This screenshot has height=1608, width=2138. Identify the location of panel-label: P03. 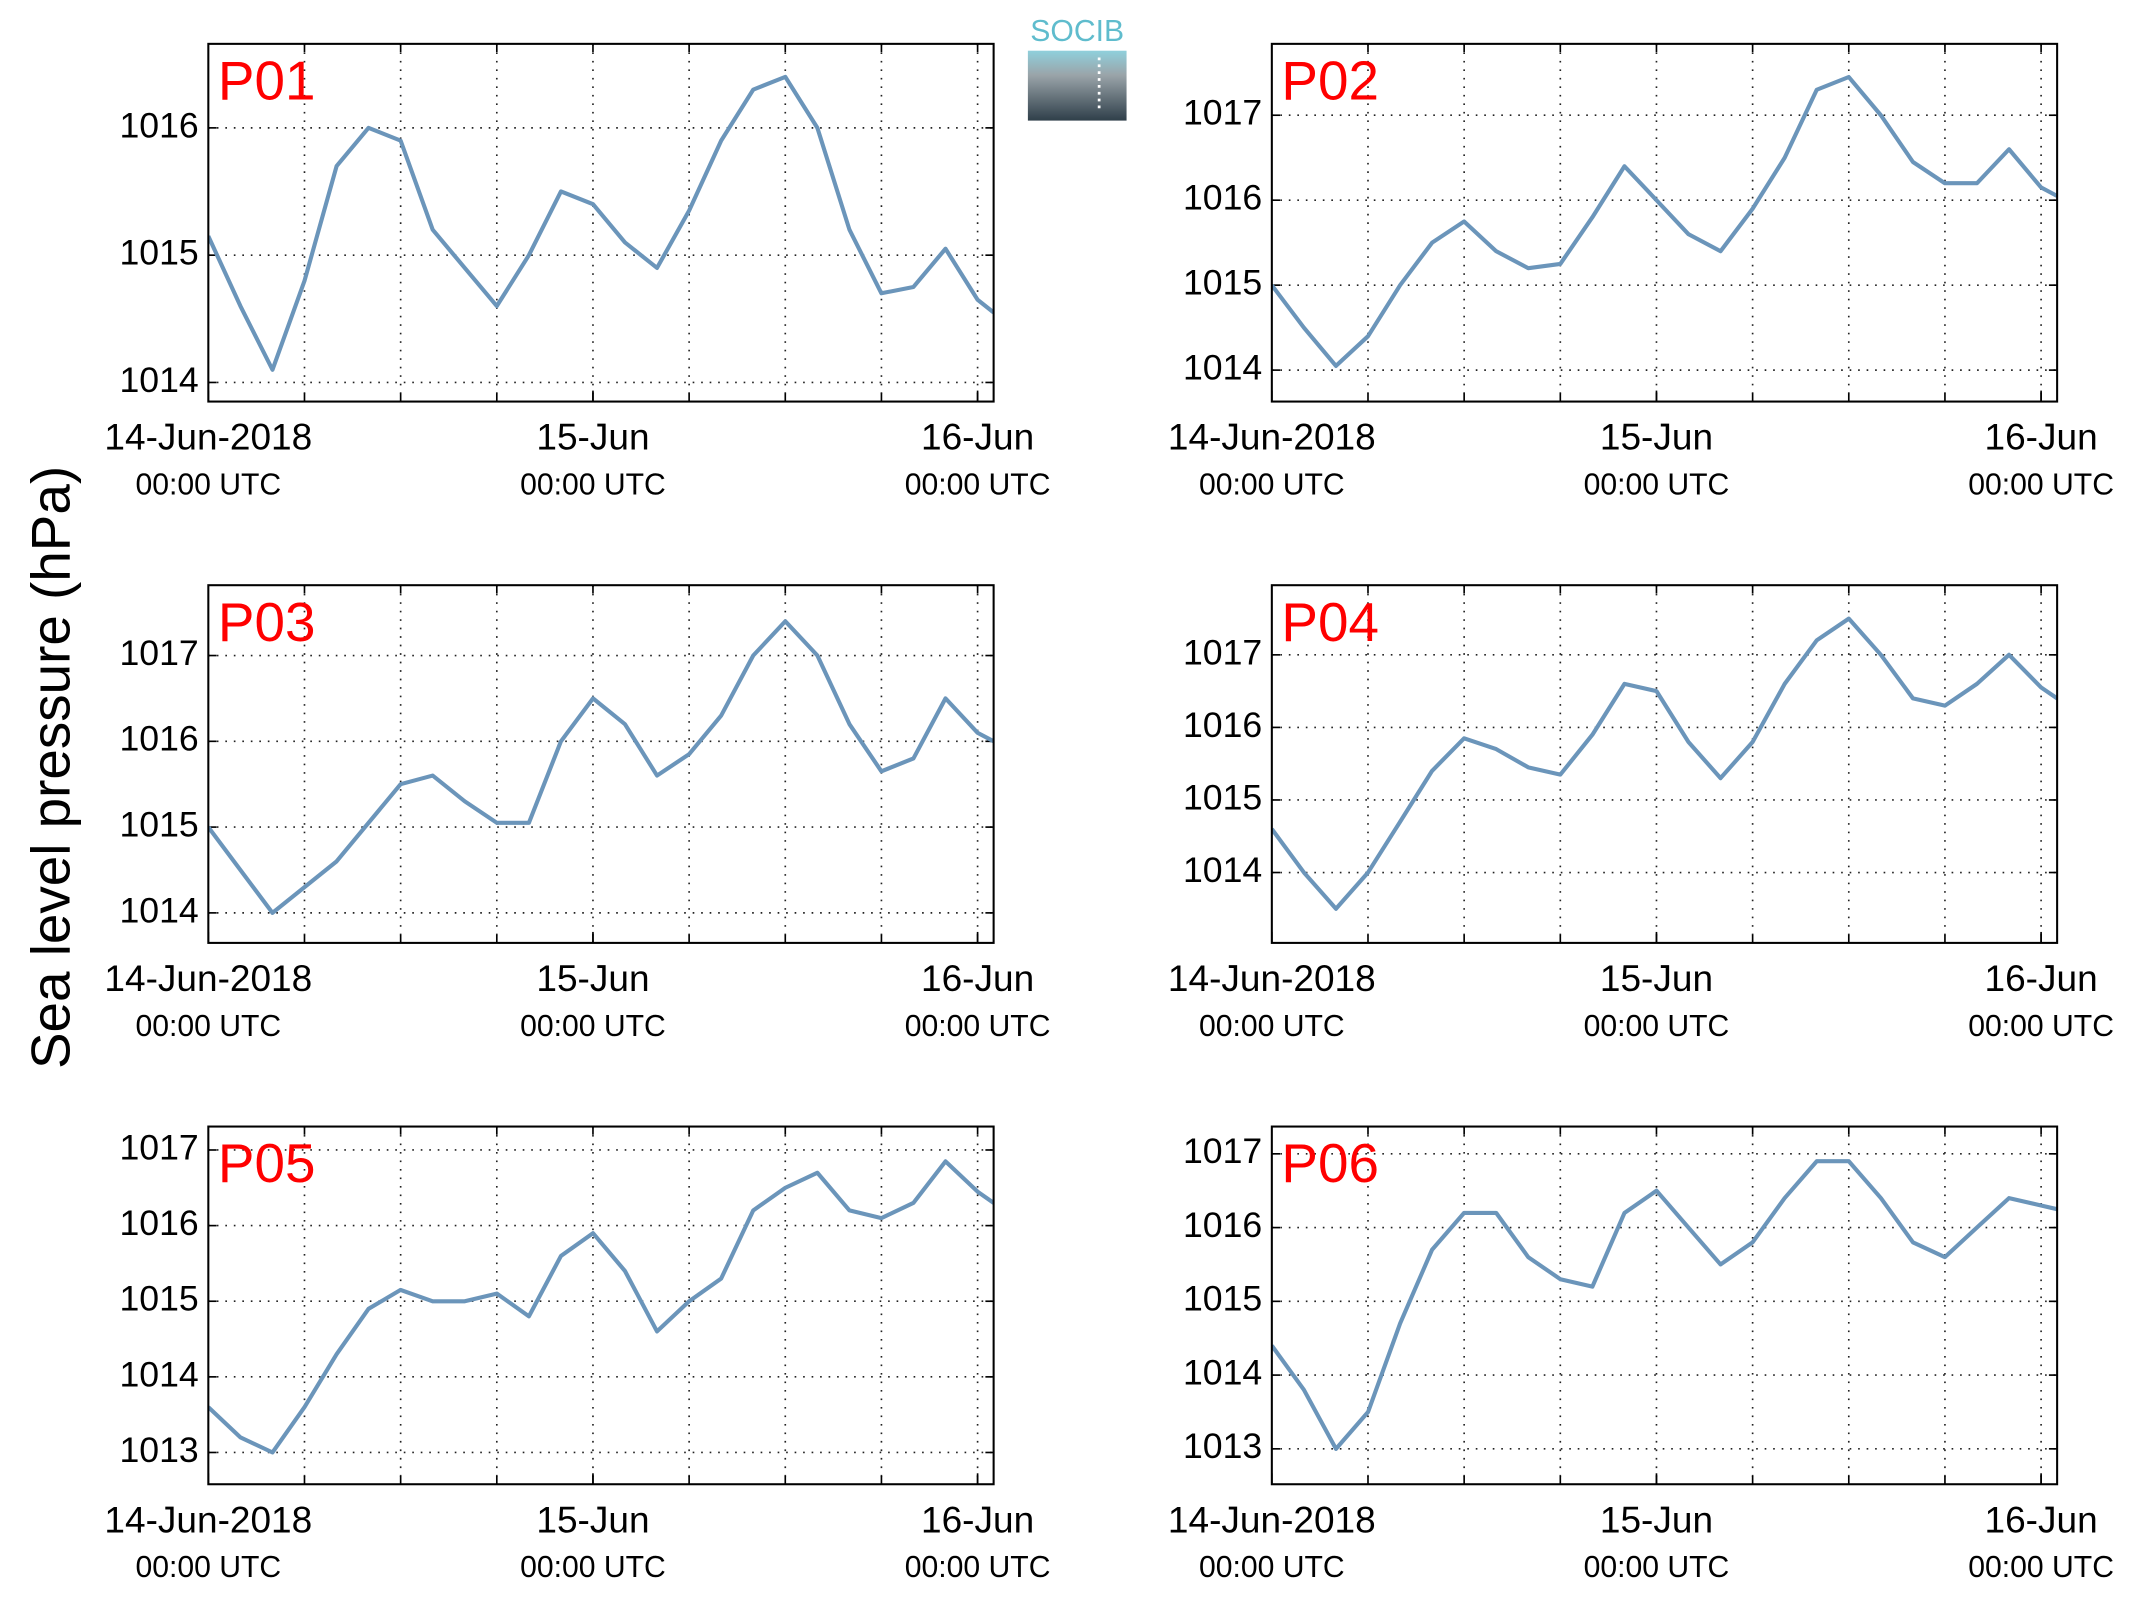
(267, 622).